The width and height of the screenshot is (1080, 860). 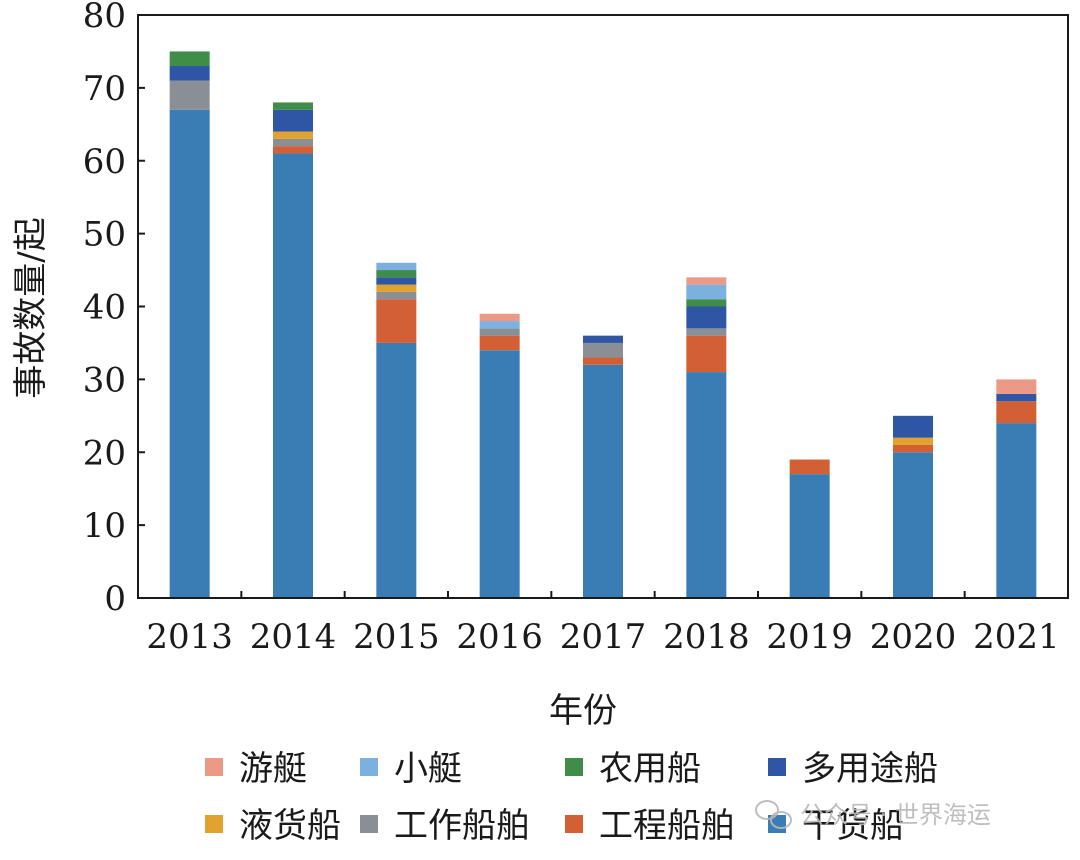 I want to click on legend-label: 工作船舶, so click(x=462, y=826).